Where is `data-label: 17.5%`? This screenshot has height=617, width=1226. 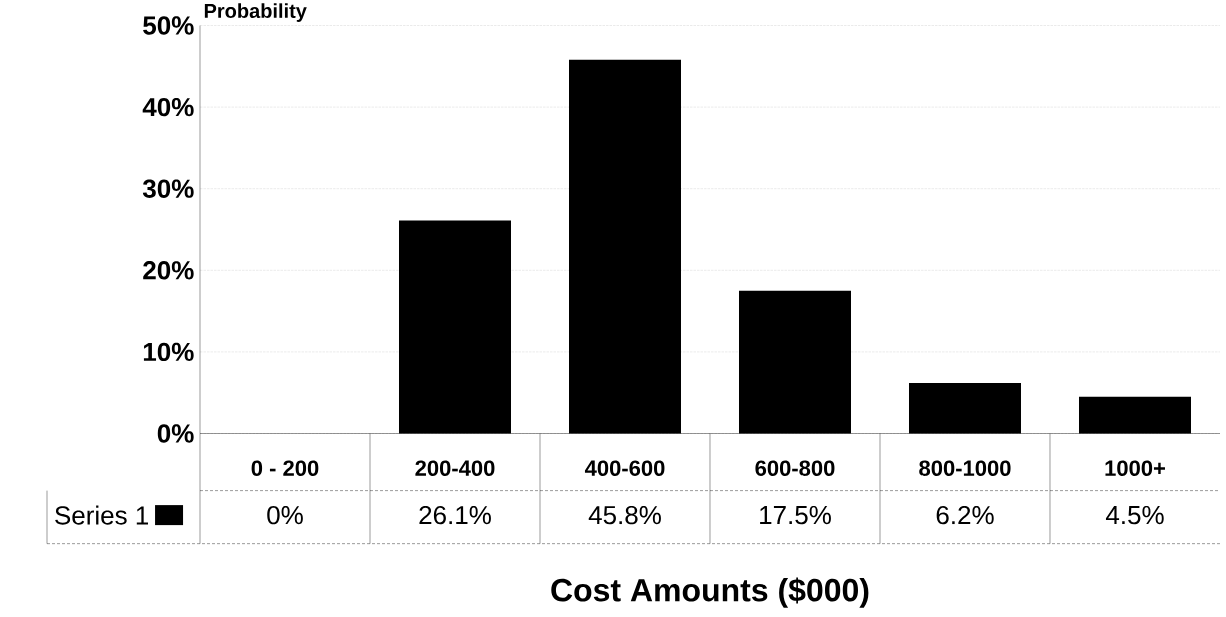 data-label: 17.5% is located at coordinates (795, 515).